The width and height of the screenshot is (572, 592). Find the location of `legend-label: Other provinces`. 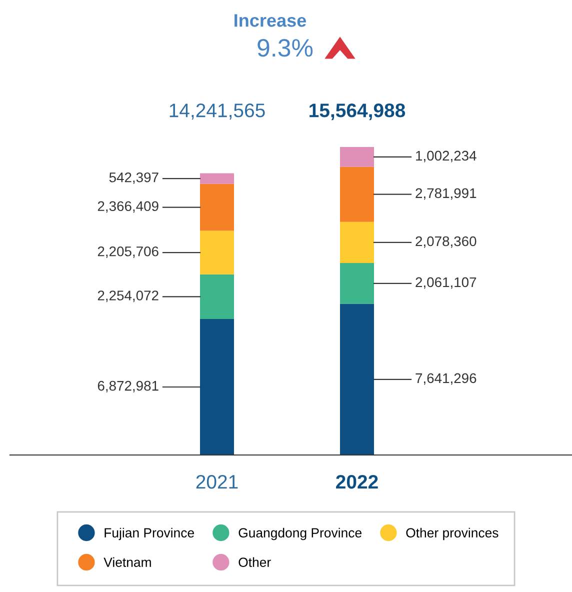

legend-label: Other provinces is located at coordinates (452, 534).